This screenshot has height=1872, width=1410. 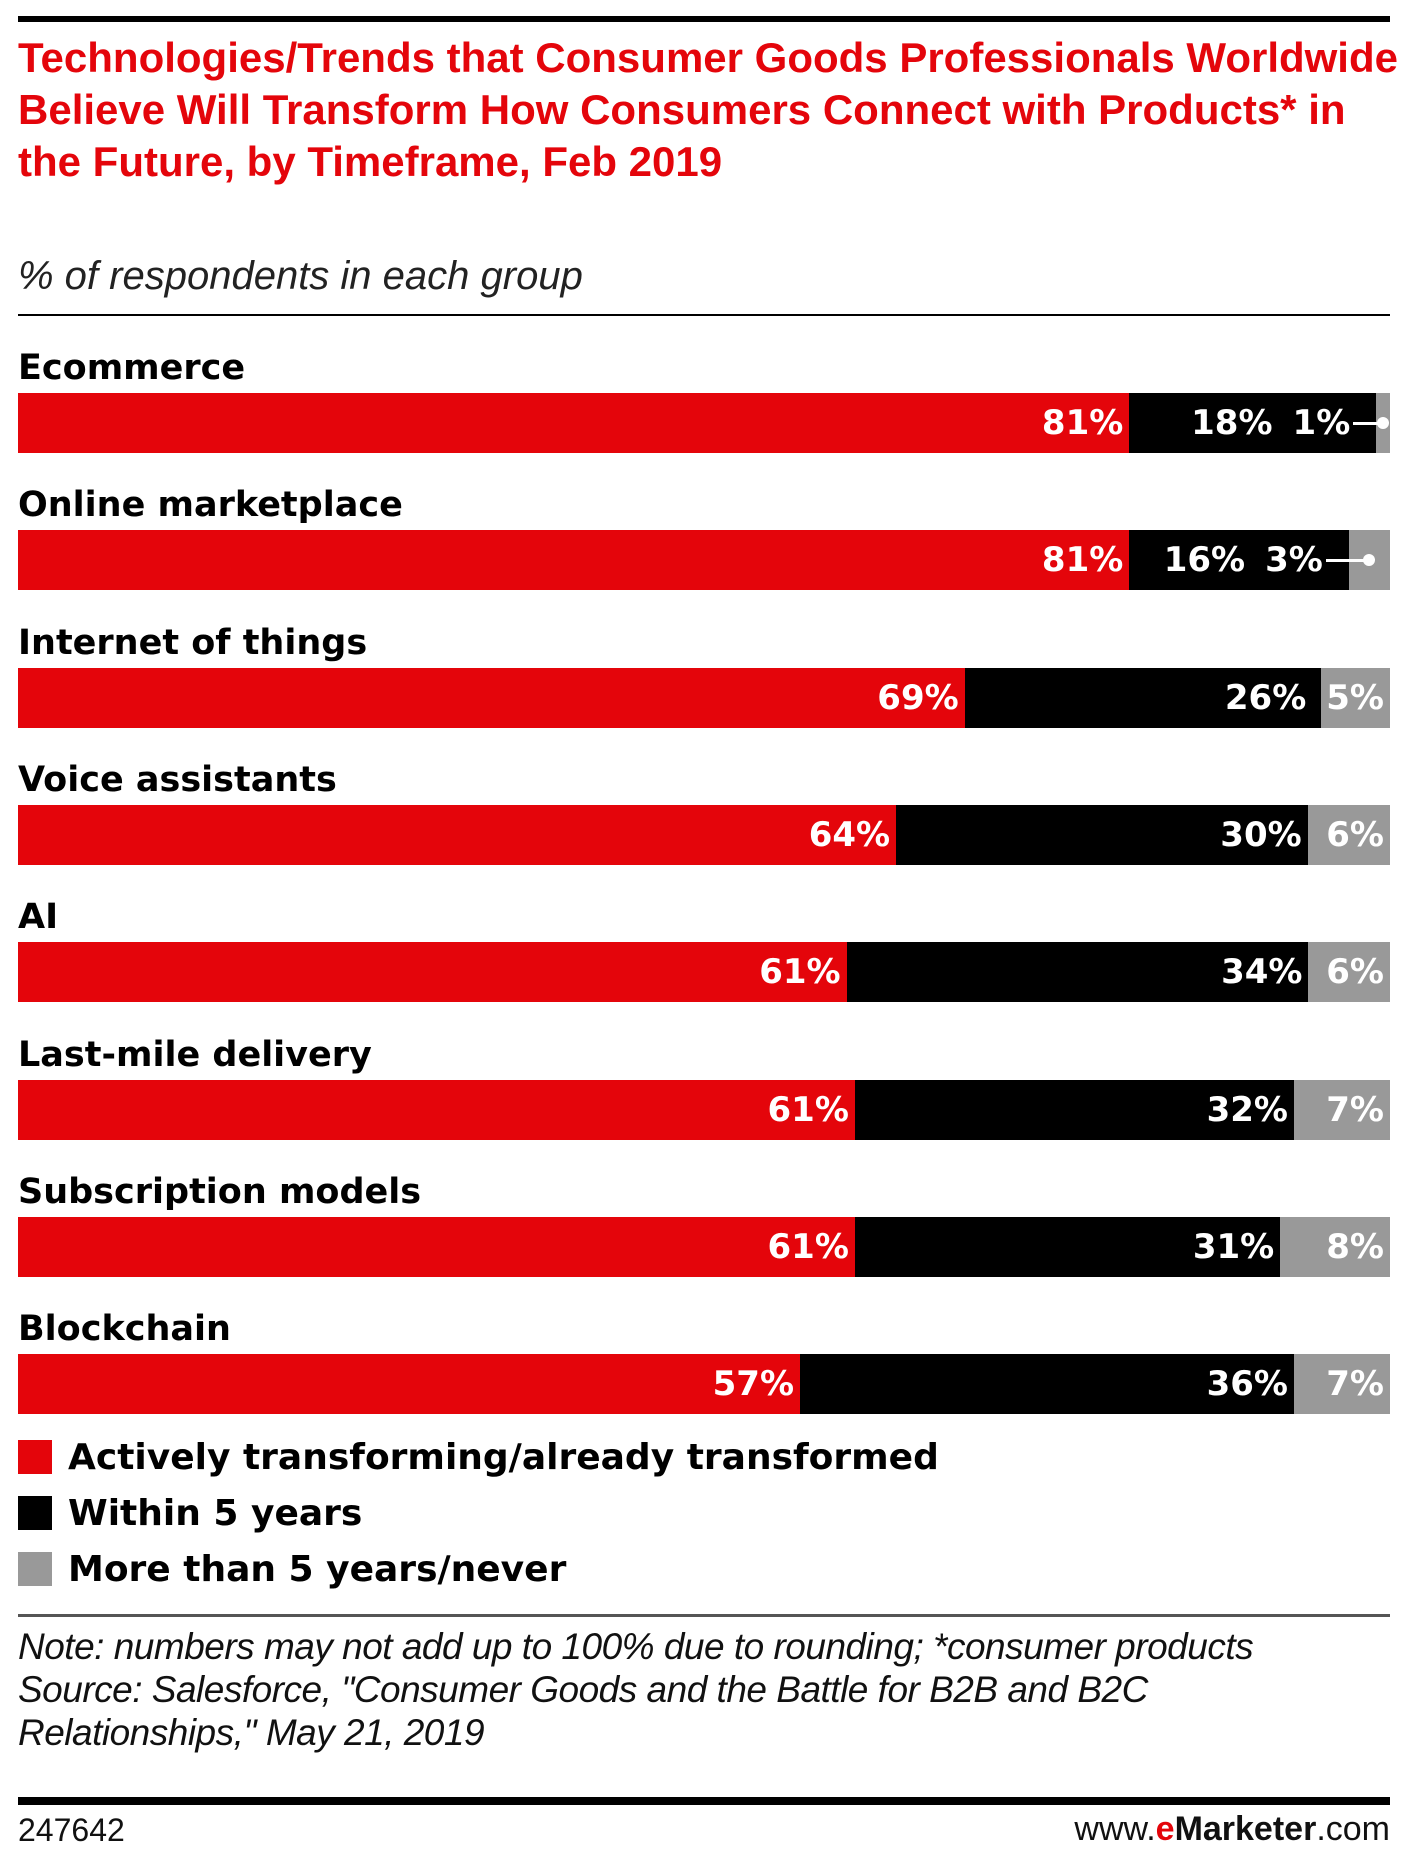 What do you see at coordinates (1245, 1829) in the screenshot?
I see `brand-name: Marketer` at bounding box center [1245, 1829].